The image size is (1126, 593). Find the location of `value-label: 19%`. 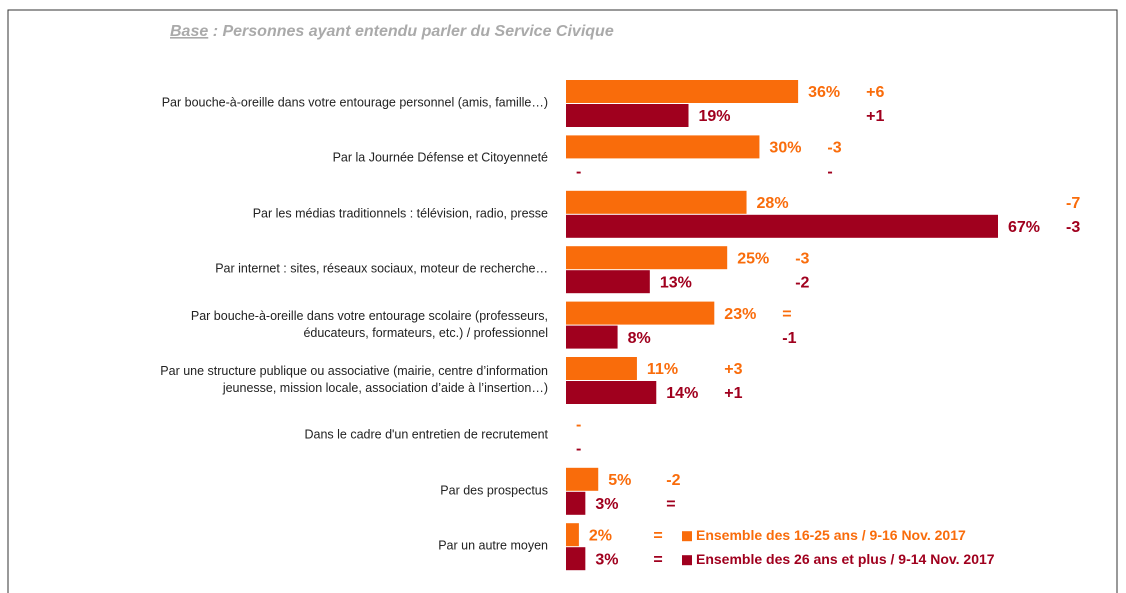

value-label: 19% is located at coordinates (715, 116).